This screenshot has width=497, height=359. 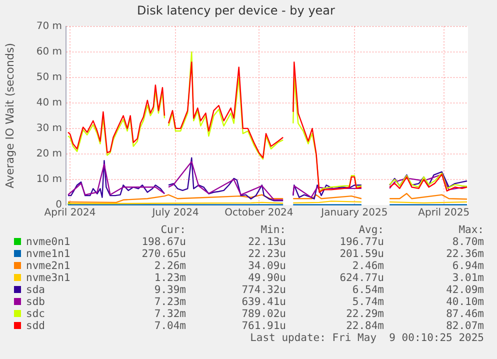 I want to click on chart-title: Disk latency per device - by year, so click(x=236, y=10).